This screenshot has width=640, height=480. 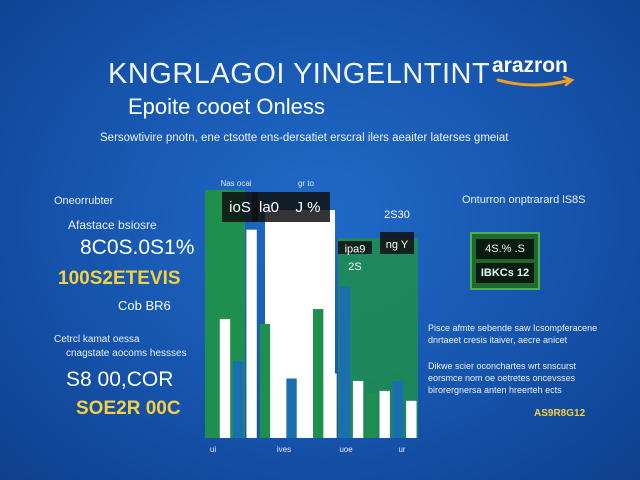 I want to click on left-sub-label: Afastace bsiosre, so click(x=112, y=225).